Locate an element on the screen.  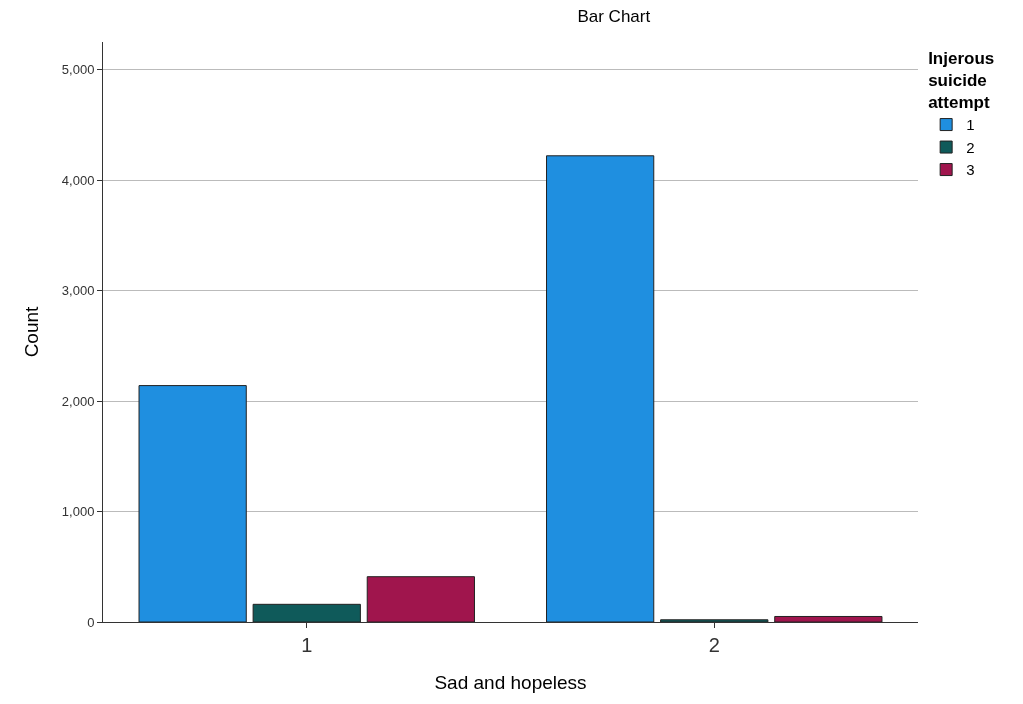
legend-label: 3 is located at coordinates (970, 170).